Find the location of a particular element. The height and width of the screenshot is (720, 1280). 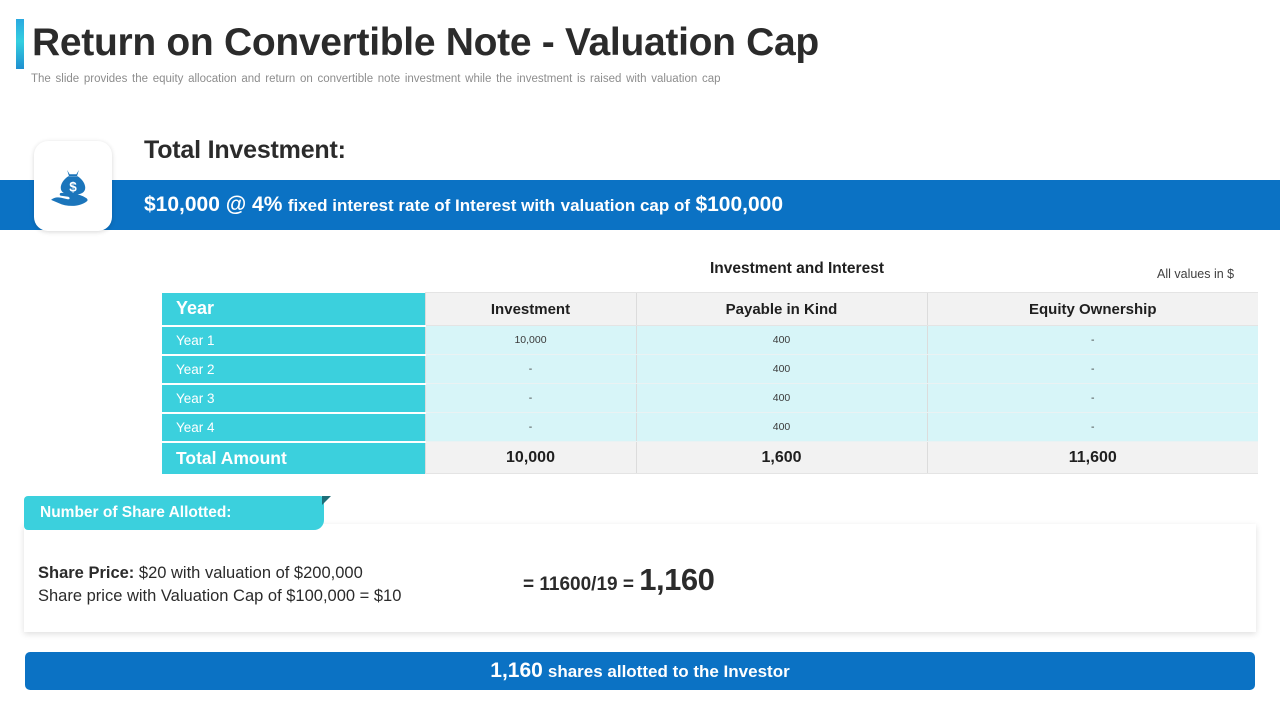

shares-allotted-label: shares allotted to the Investor is located at coordinates (668, 671).